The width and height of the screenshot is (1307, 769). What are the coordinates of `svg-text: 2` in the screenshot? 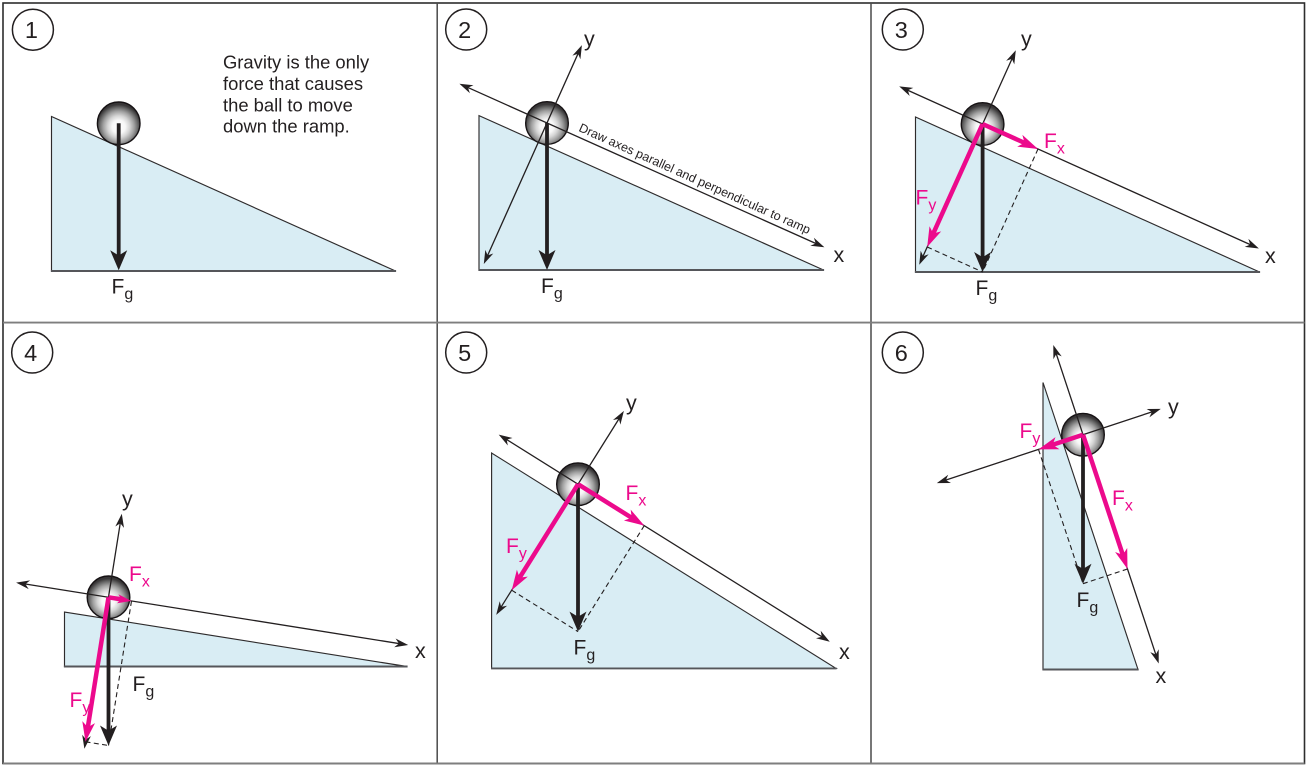 It's located at (464, 30).